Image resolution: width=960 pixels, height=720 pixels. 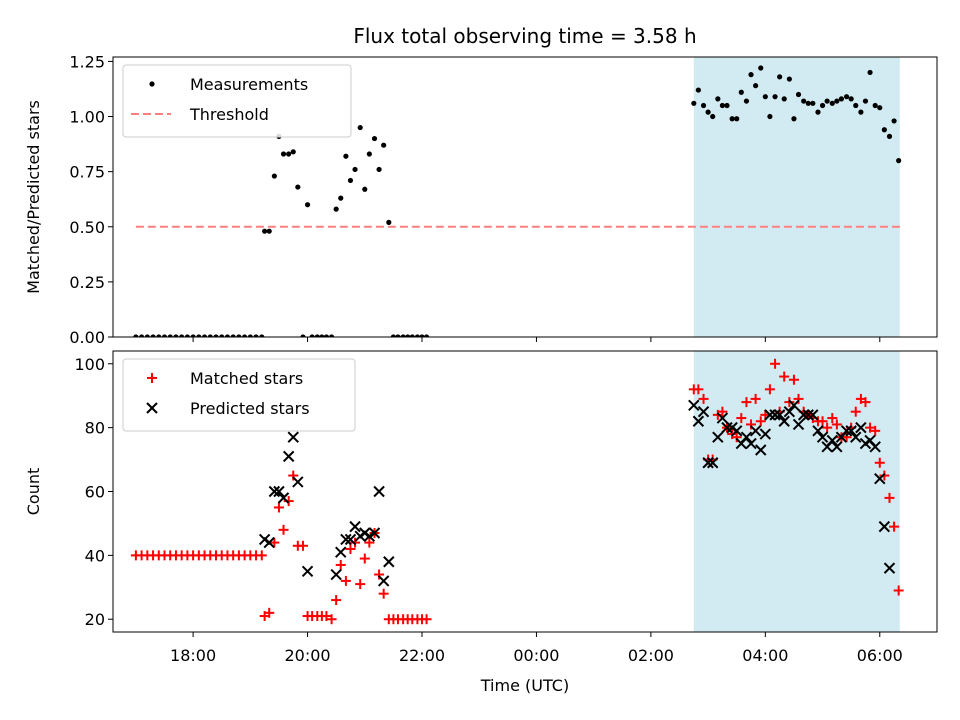 What do you see at coordinates (95, 428) in the screenshot?
I see `y-tick-label: 80` at bounding box center [95, 428].